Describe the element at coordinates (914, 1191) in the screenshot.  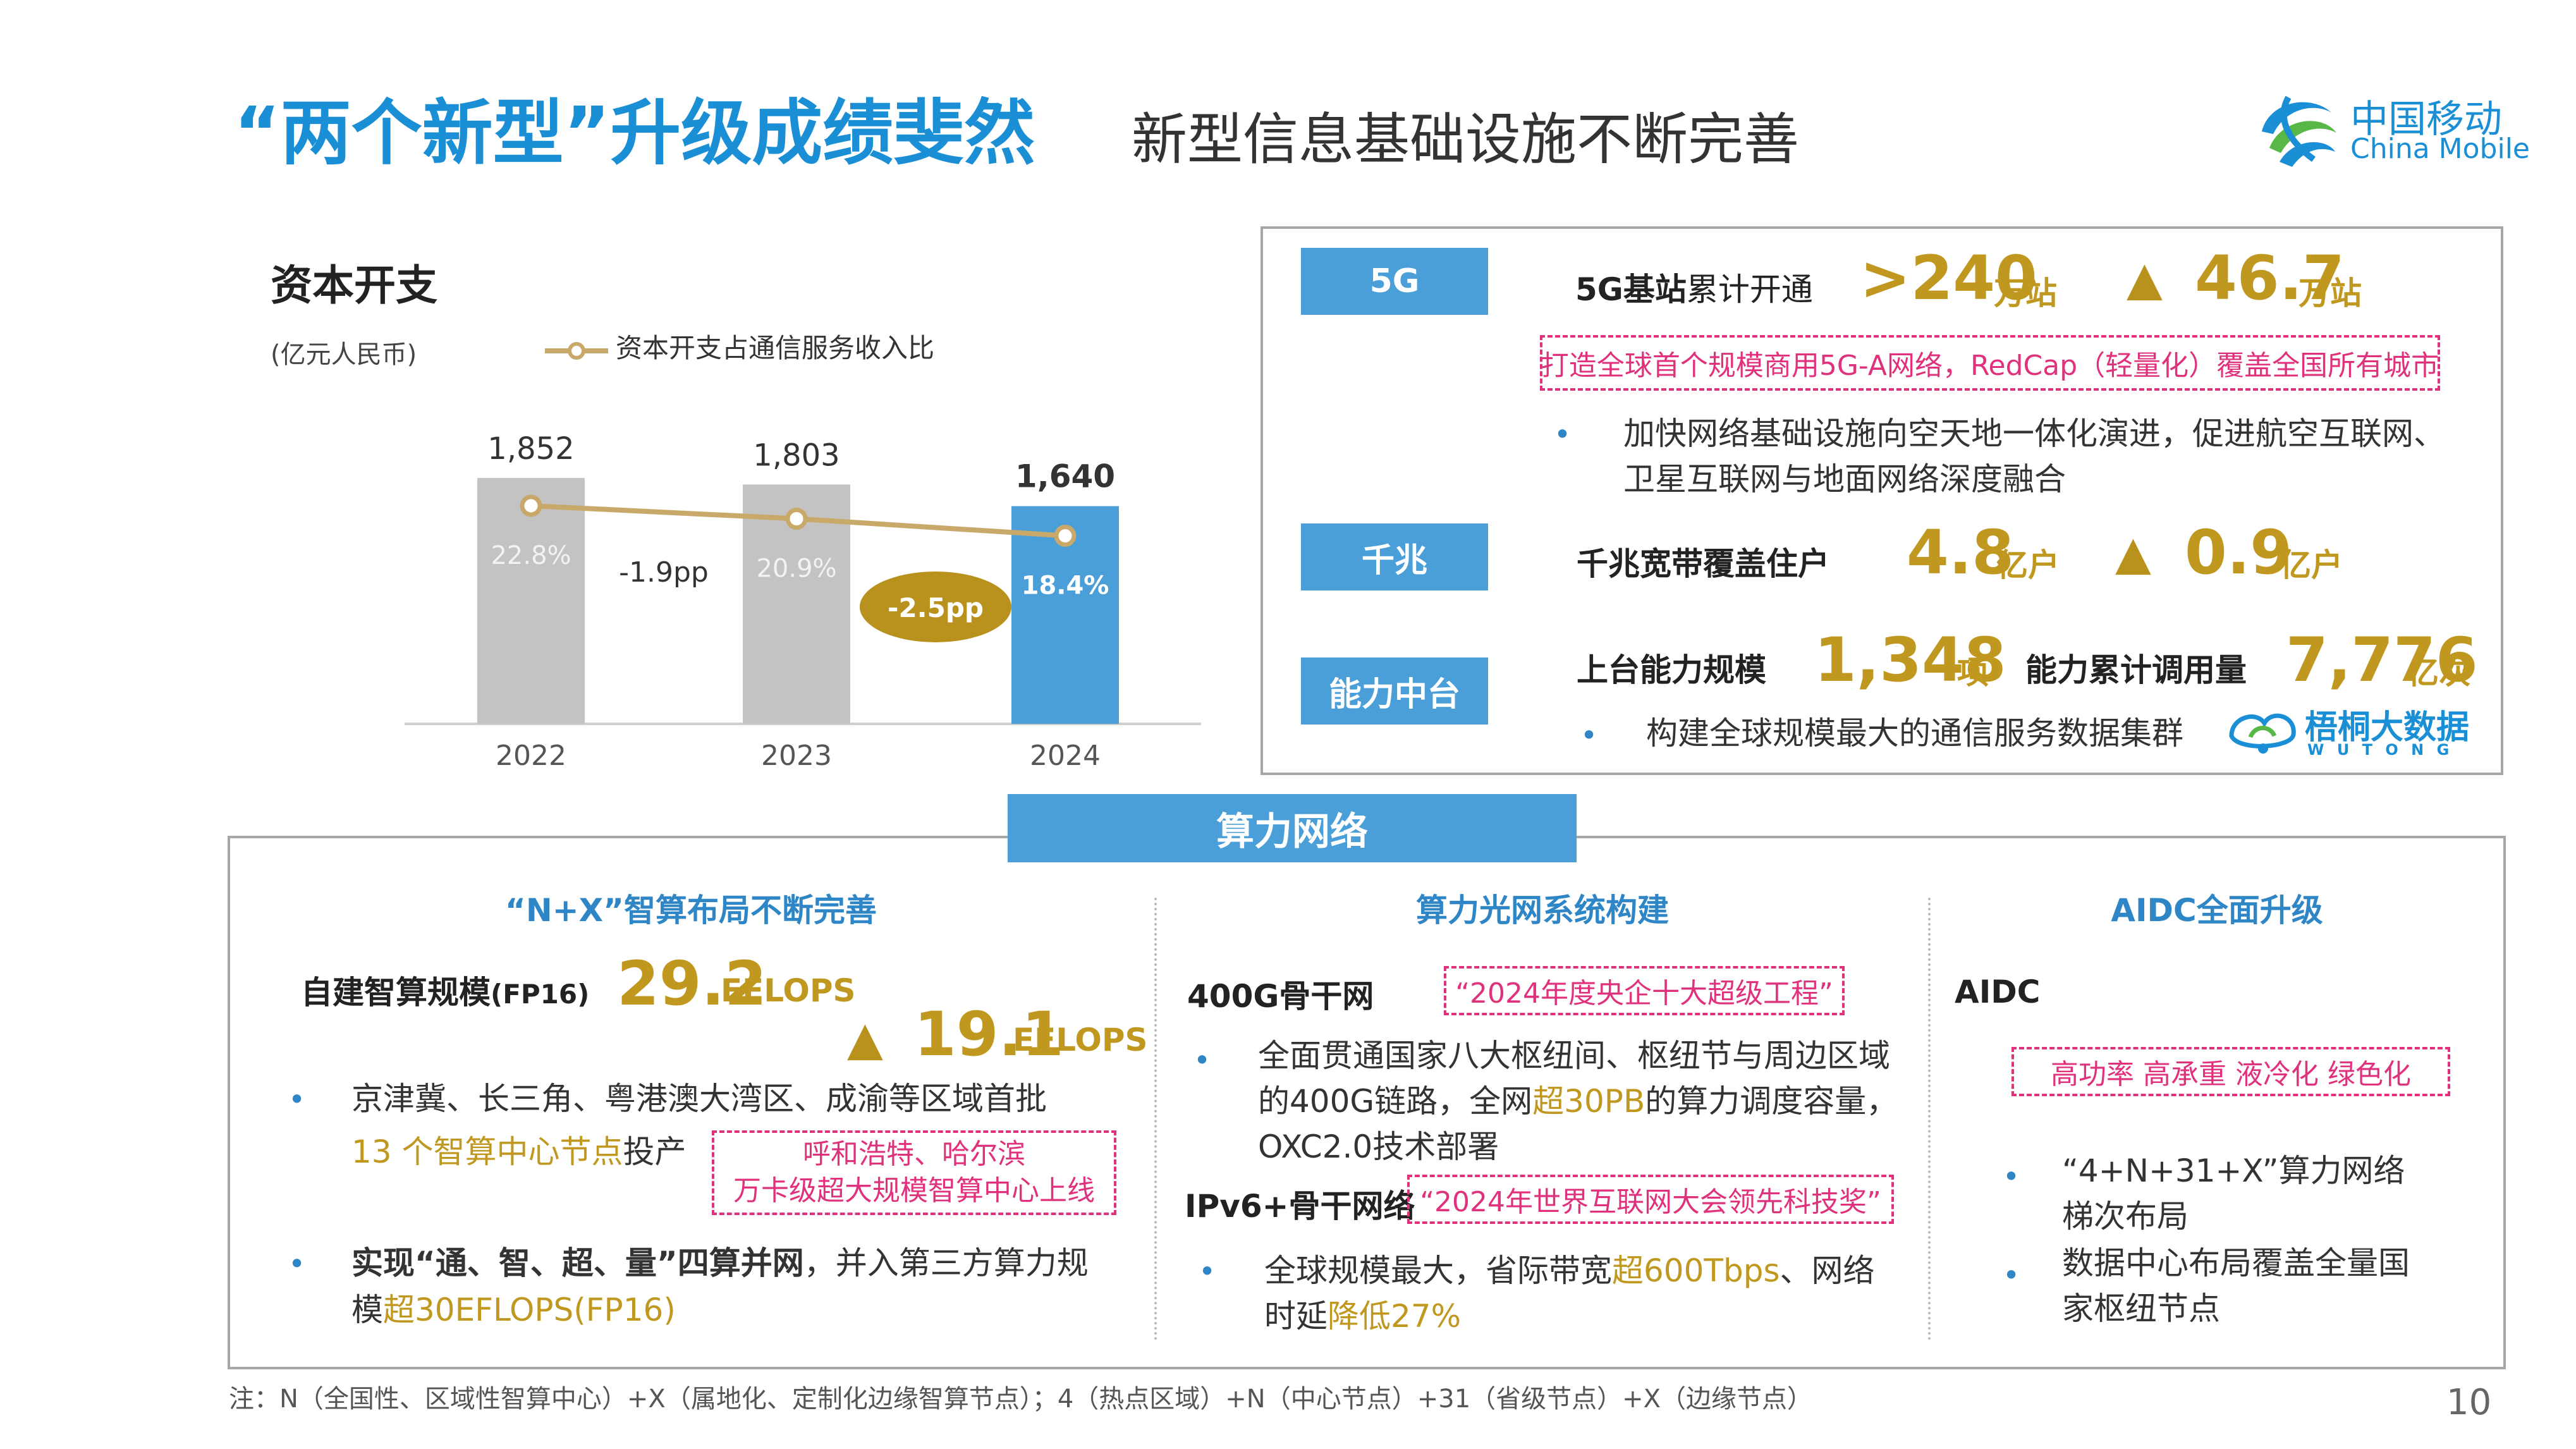
I see `col1-callout-line2: 万卡级超大规模智算中心上线` at that location.